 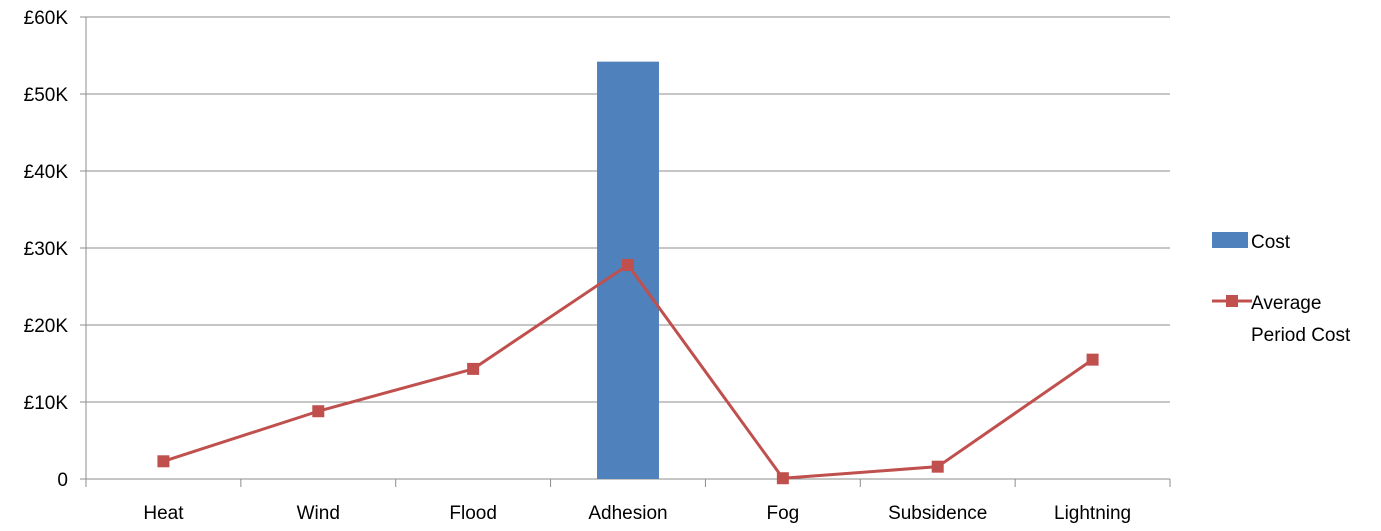 I want to click on line-marker-fog, so click(x=782, y=478).